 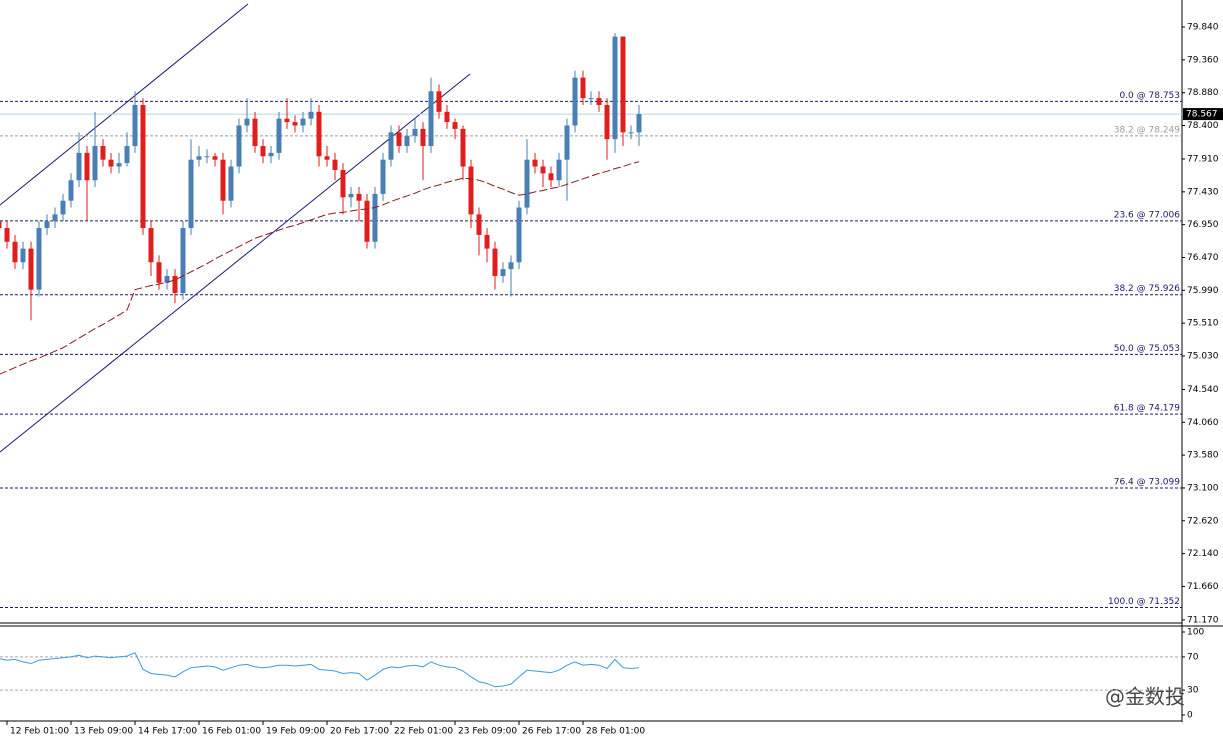 I want to click on y-tick-label: 74.060, so click(x=1203, y=423).